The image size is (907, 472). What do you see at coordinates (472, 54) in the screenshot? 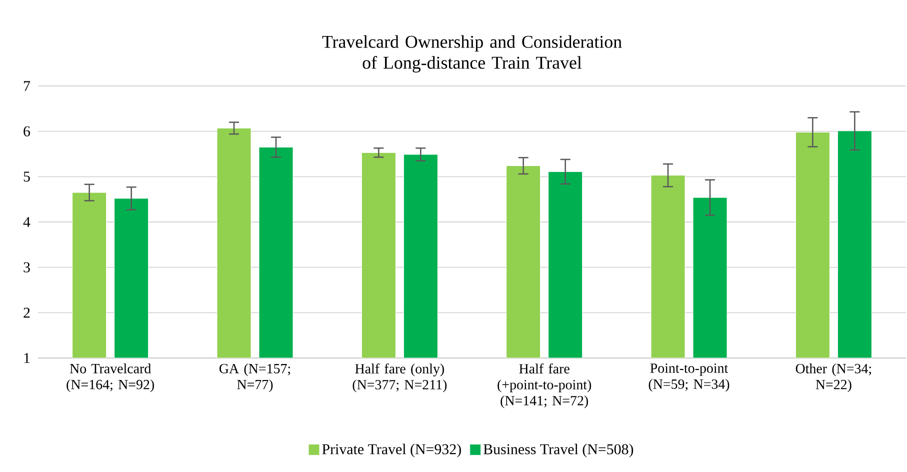
I see `chart-title: Travelcard Ownership and Consideration of Long-distance Train Travel` at bounding box center [472, 54].